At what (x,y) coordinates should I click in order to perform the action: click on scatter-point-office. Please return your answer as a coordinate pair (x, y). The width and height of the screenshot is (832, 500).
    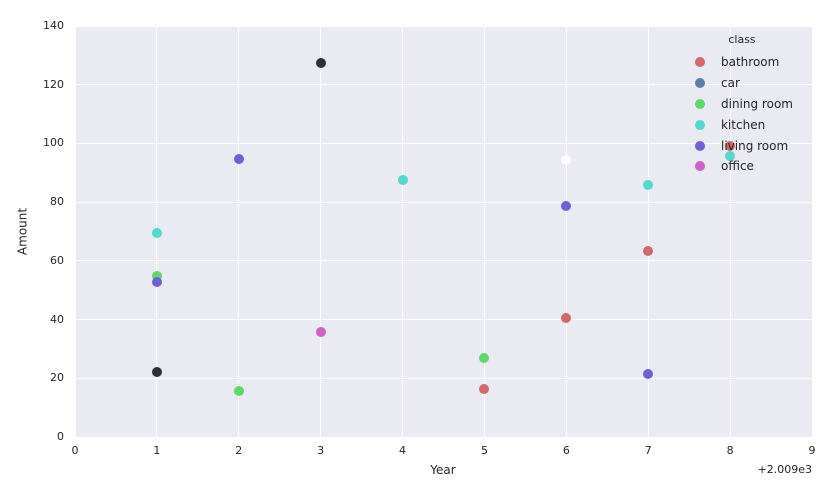
    Looking at the image, I should click on (320, 331).